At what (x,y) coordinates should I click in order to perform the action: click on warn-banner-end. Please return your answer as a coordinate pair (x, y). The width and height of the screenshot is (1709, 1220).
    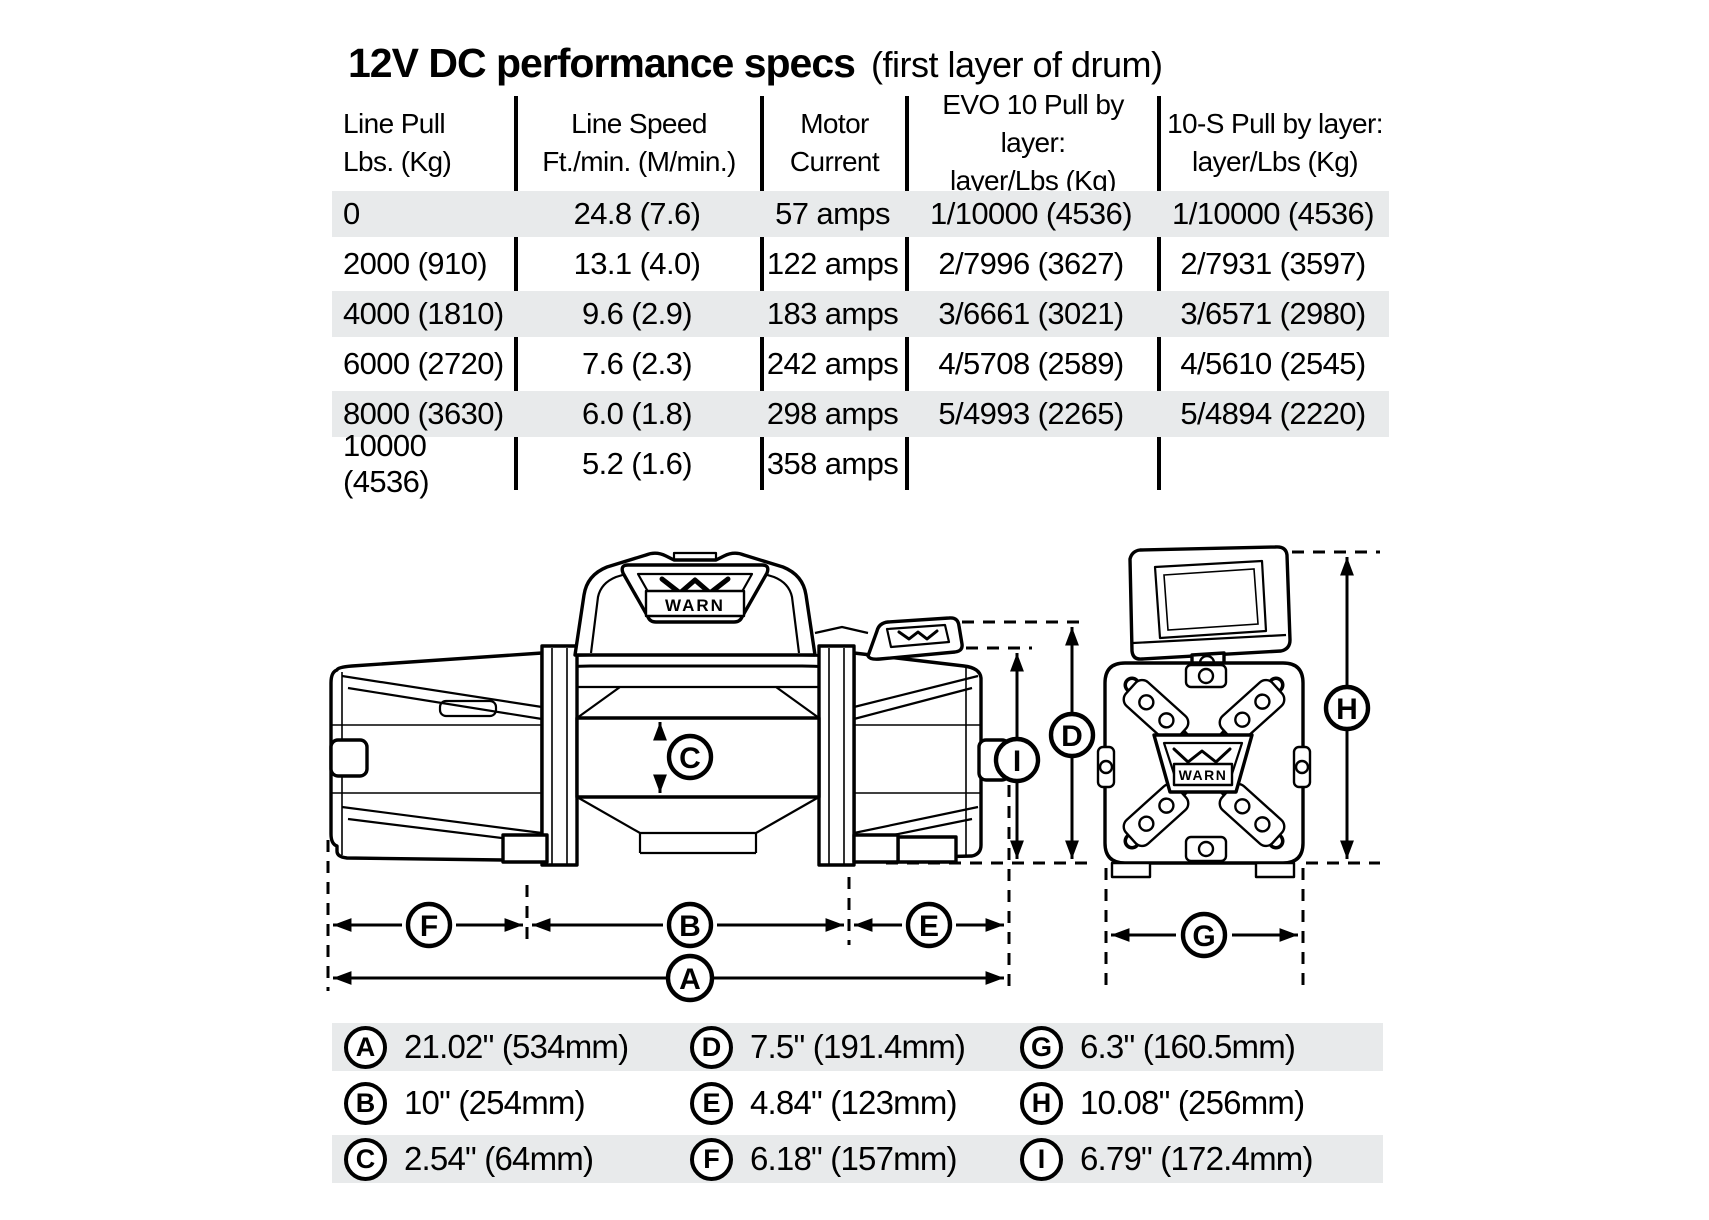
    Looking at the image, I should click on (1203, 774).